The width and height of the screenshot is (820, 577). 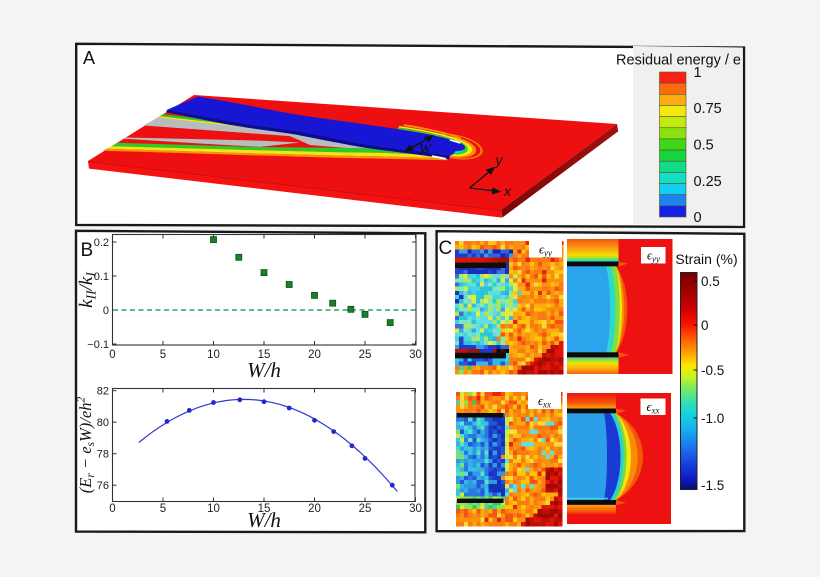 What do you see at coordinates (426, 150) in the screenshot?
I see `svg-text: W` at bounding box center [426, 150].